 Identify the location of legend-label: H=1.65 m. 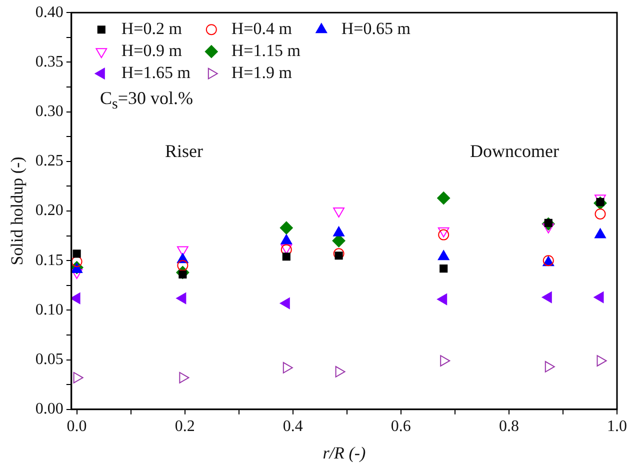
(155, 72).